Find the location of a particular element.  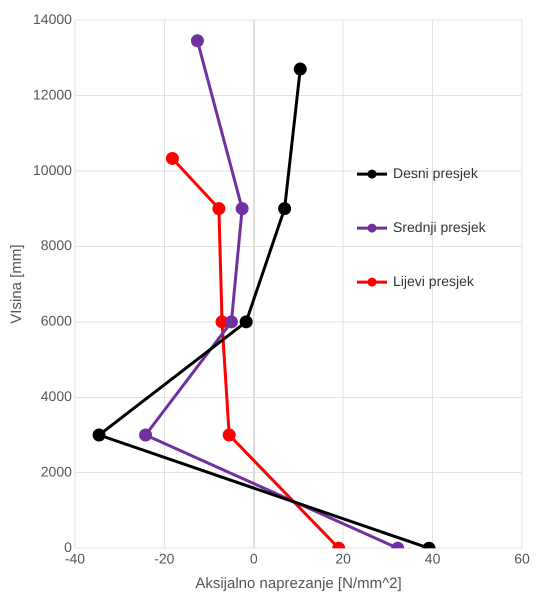

y-tick-label: 0 is located at coordinates (68, 547).